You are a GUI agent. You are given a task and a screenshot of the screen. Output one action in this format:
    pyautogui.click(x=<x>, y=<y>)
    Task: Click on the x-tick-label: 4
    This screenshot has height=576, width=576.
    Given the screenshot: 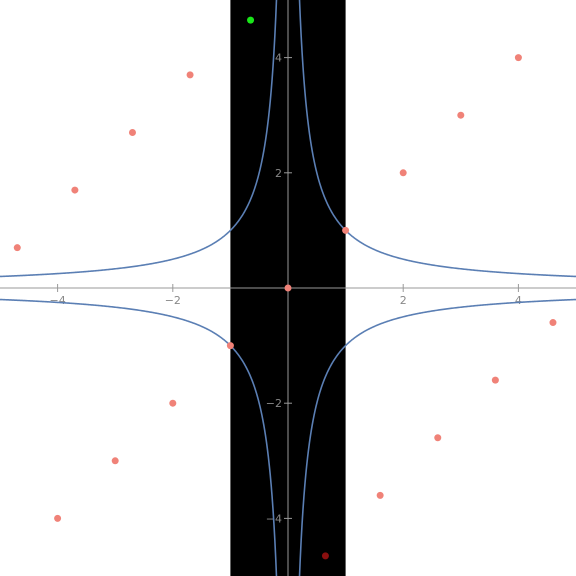 What is the action you would take?
    pyautogui.click(x=518, y=300)
    